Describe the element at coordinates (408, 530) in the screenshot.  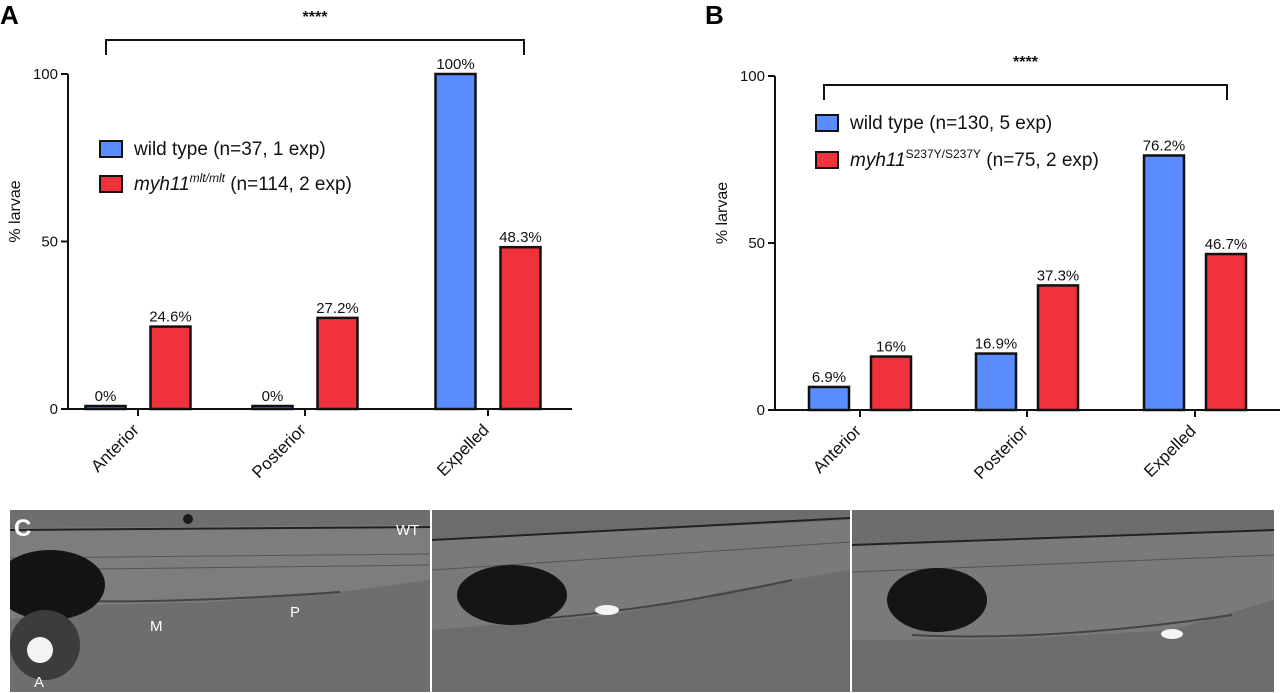
I see `label-wt: WT` at that location.